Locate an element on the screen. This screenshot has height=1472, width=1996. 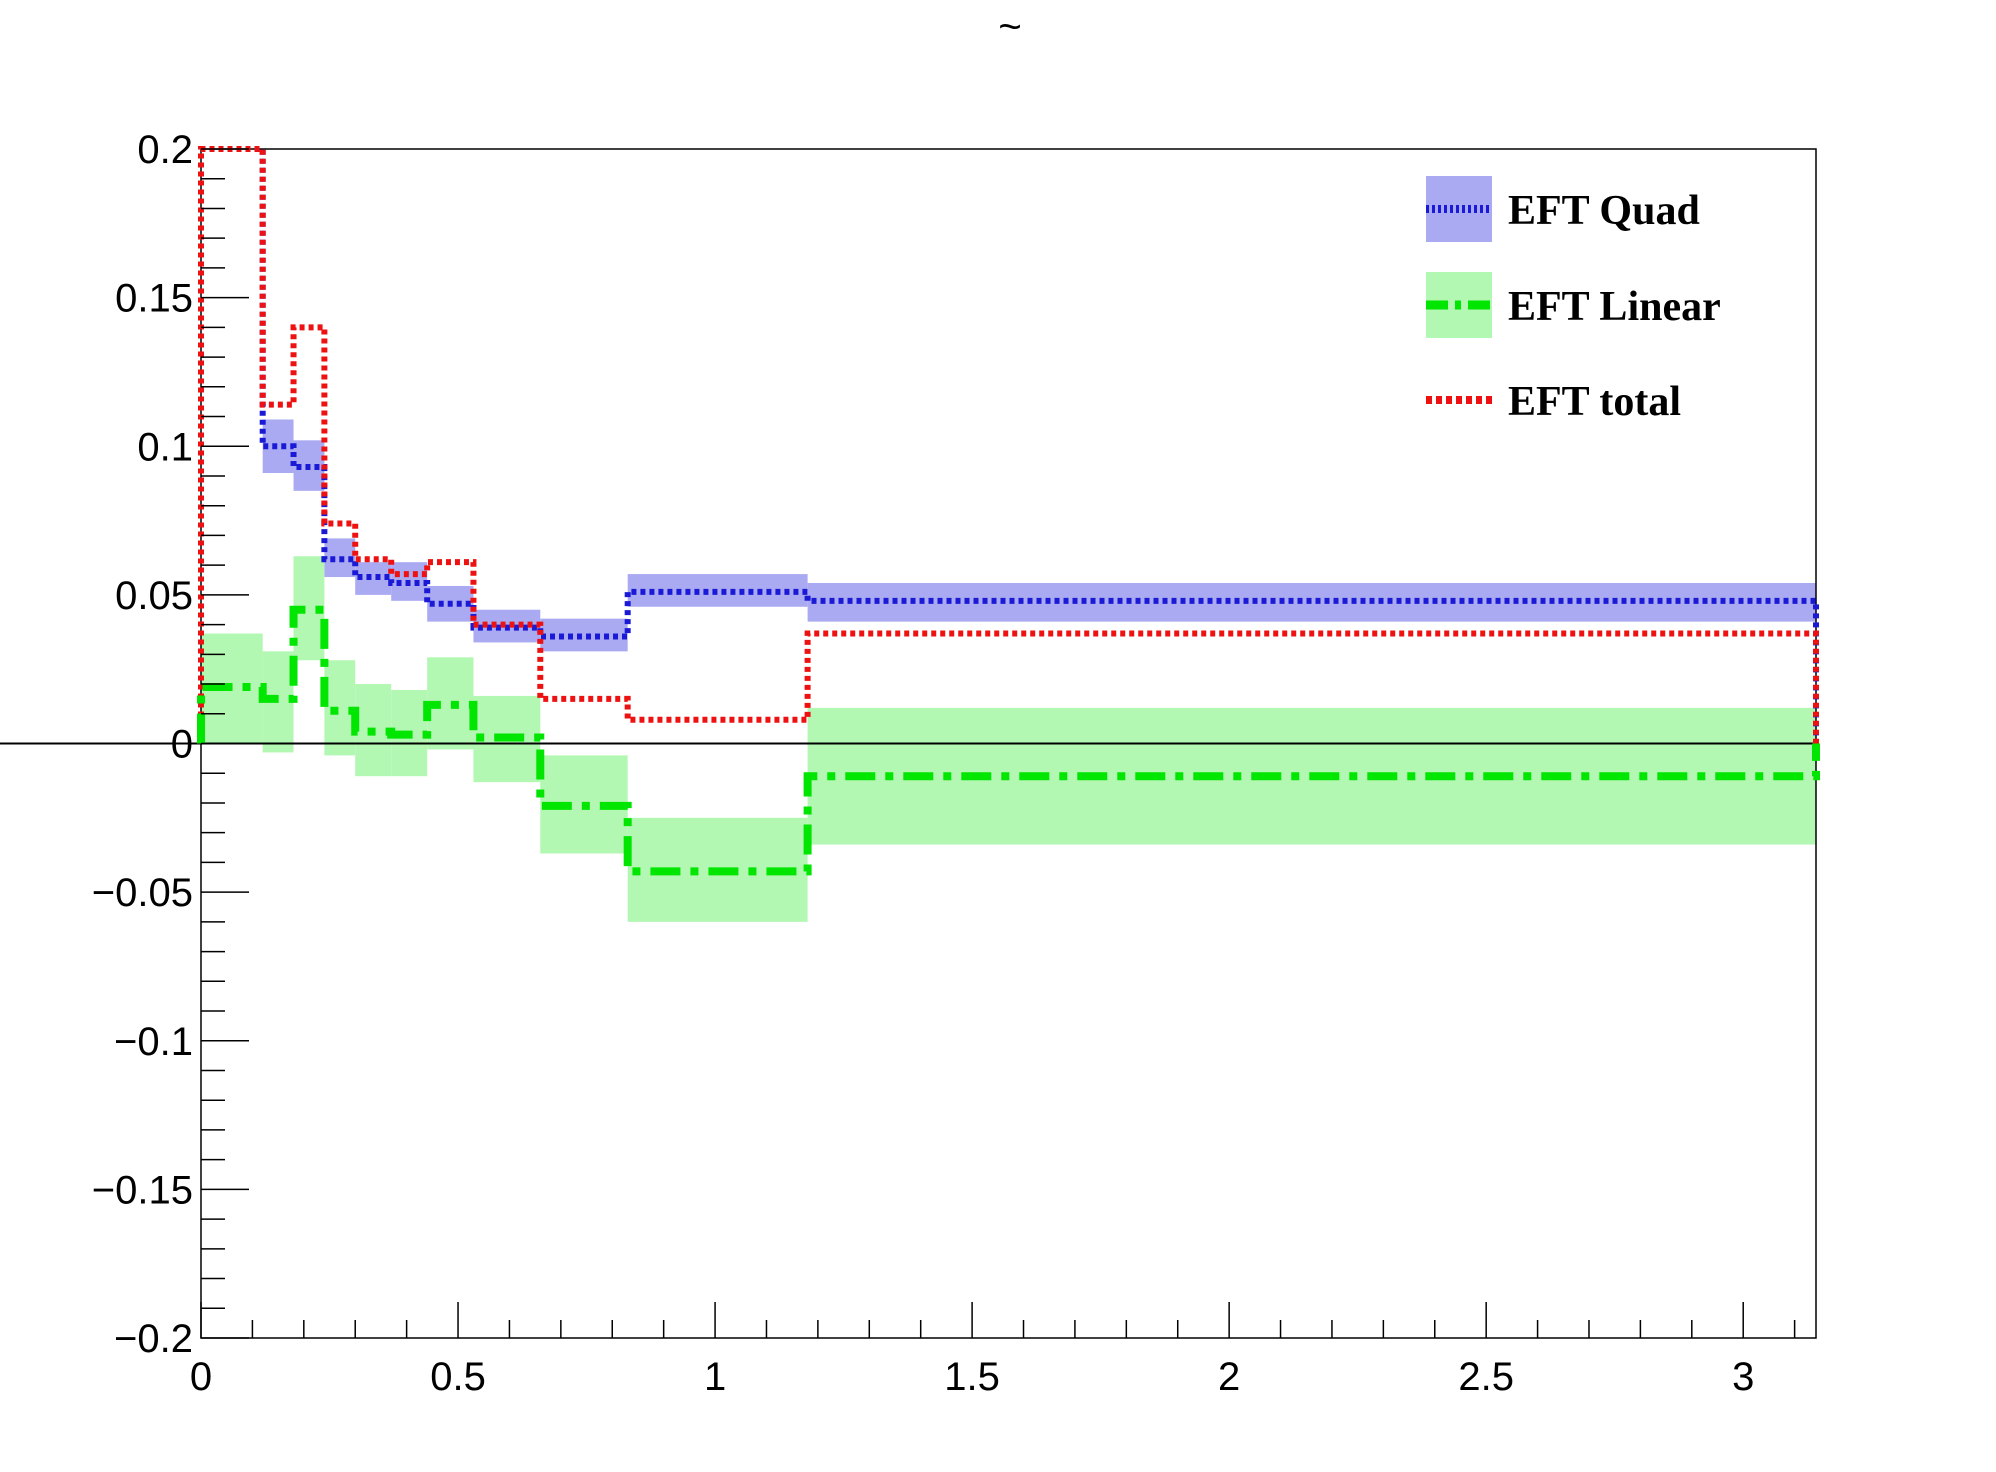
y-axis is located at coordinates (225, 743).